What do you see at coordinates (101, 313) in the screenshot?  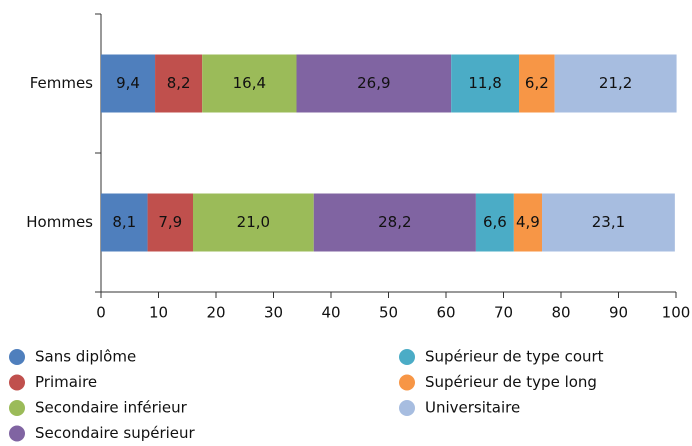 I see `x-tick-label: 0` at bounding box center [101, 313].